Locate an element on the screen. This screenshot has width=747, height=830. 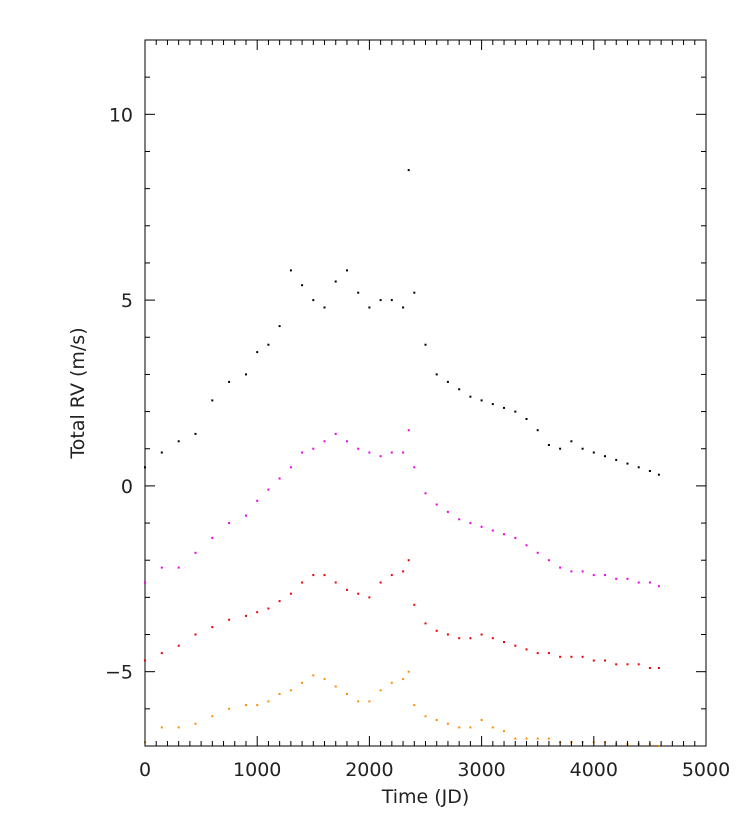
y-tick-label: 5 is located at coordinates (127, 301).